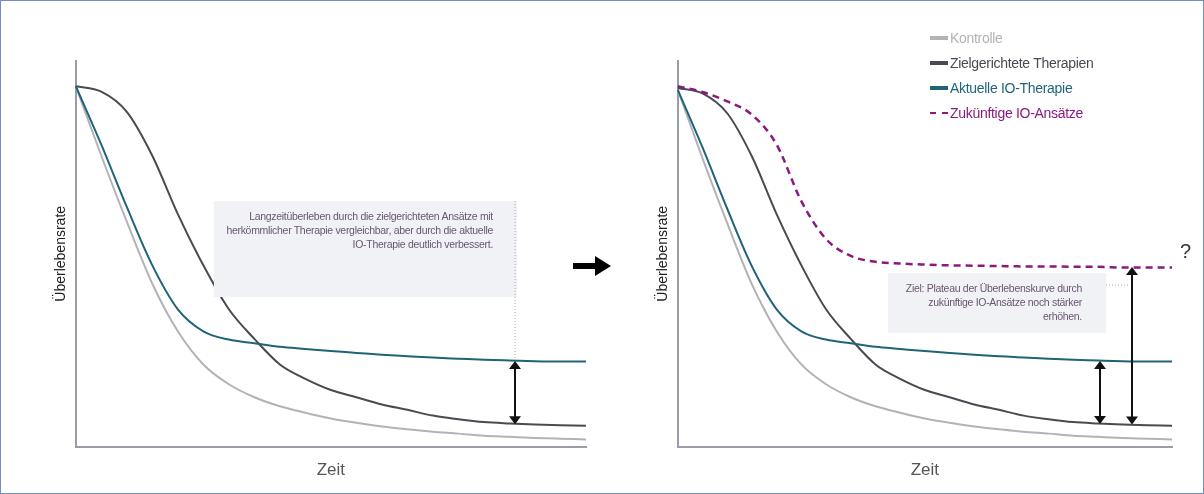  What do you see at coordinates (1011, 87) in the screenshot?
I see `legend-label: Aktuelle IO-Therapie` at bounding box center [1011, 87].